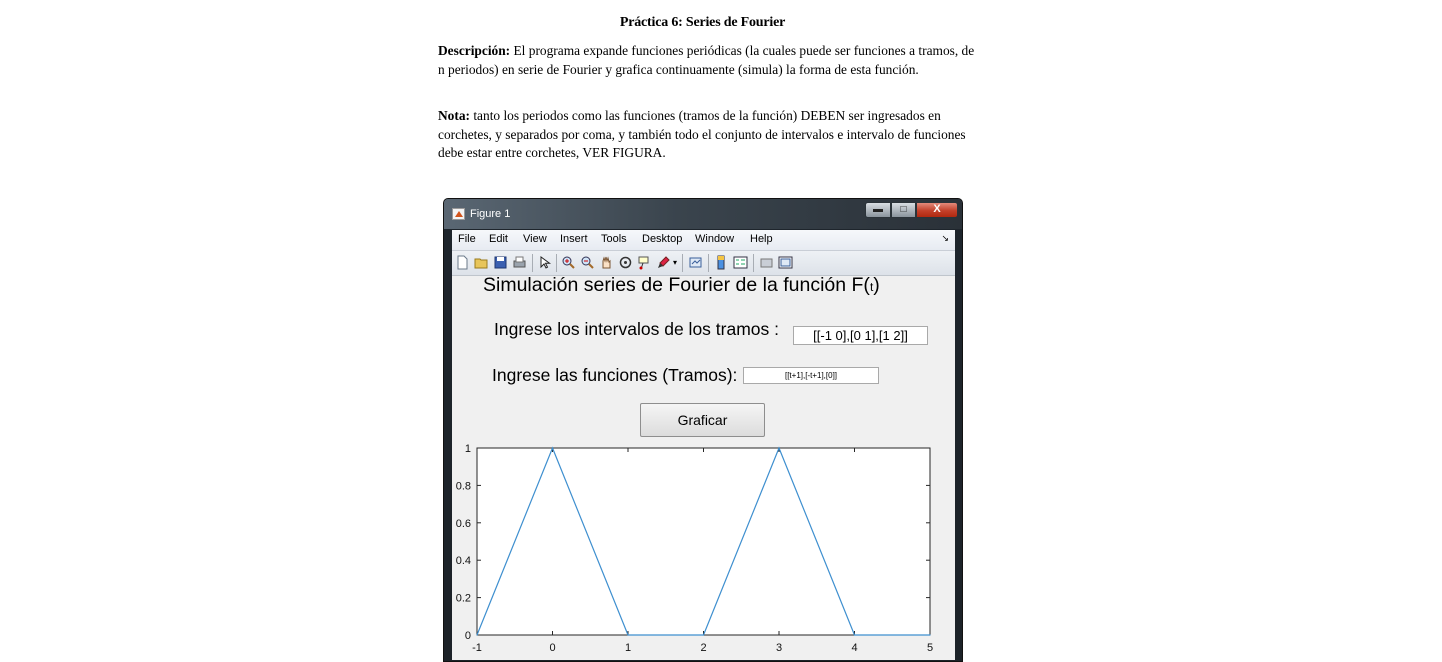 This screenshot has height=662, width=1442. Describe the element at coordinates (761, 239) in the screenshot. I see `menu-help: Help` at that location.